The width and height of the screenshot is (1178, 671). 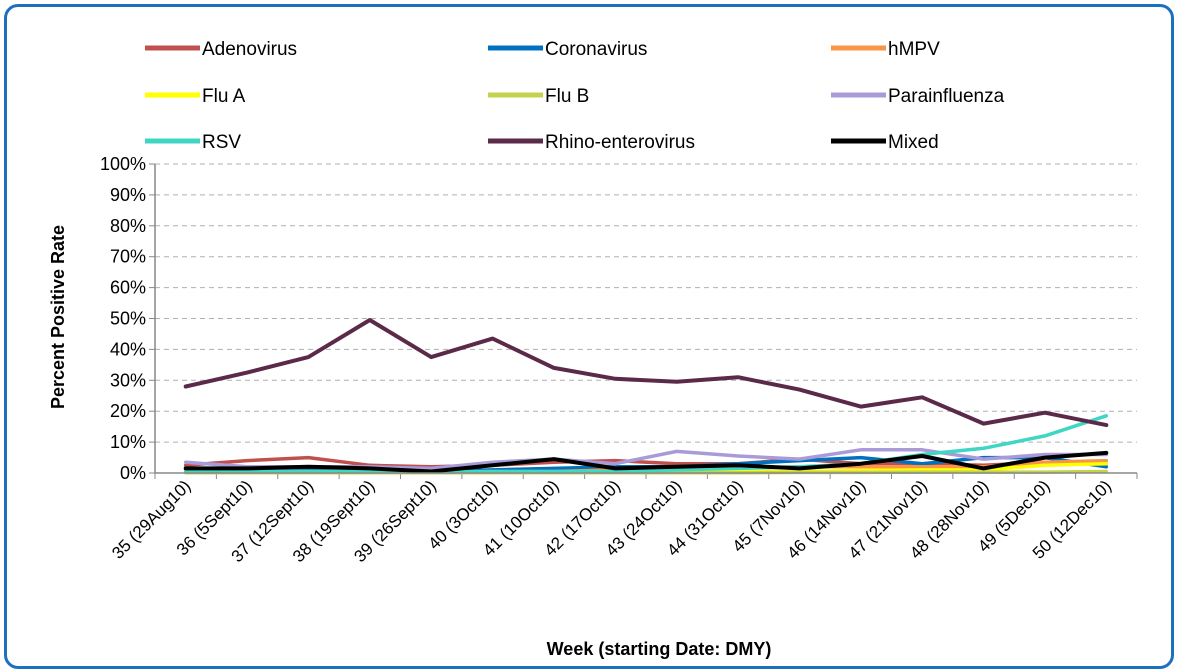 I want to click on series-line-mixed, so click(x=646, y=462).